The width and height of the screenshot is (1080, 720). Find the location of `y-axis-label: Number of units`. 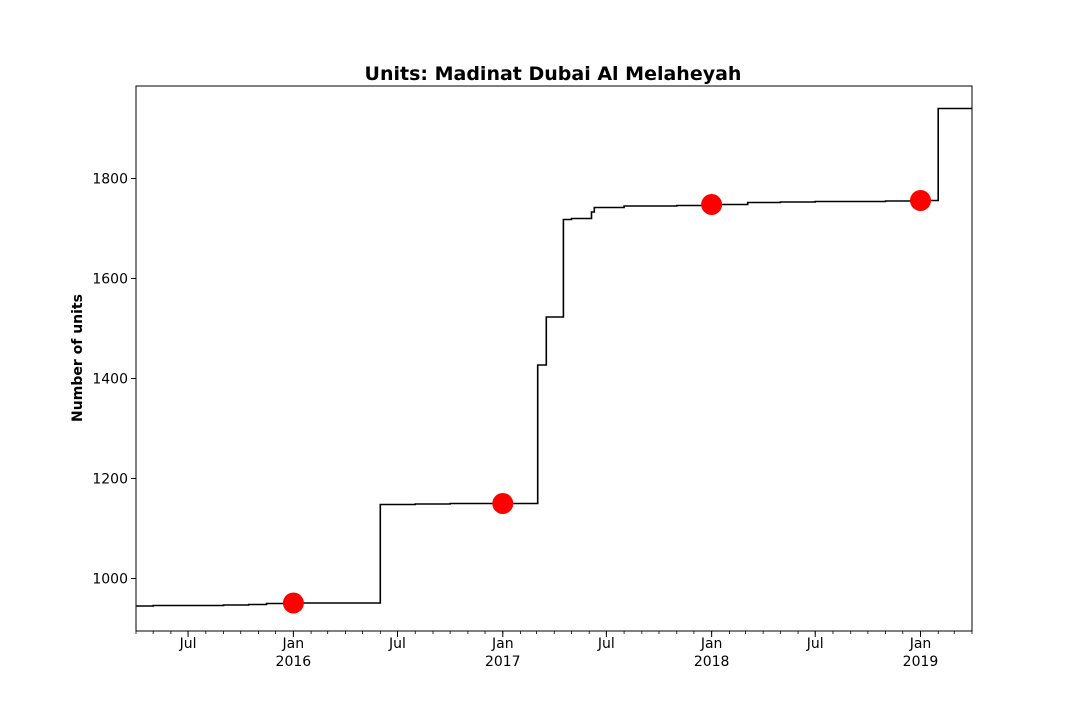

y-axis-label: Number of units is located at coordinates (78, 358).